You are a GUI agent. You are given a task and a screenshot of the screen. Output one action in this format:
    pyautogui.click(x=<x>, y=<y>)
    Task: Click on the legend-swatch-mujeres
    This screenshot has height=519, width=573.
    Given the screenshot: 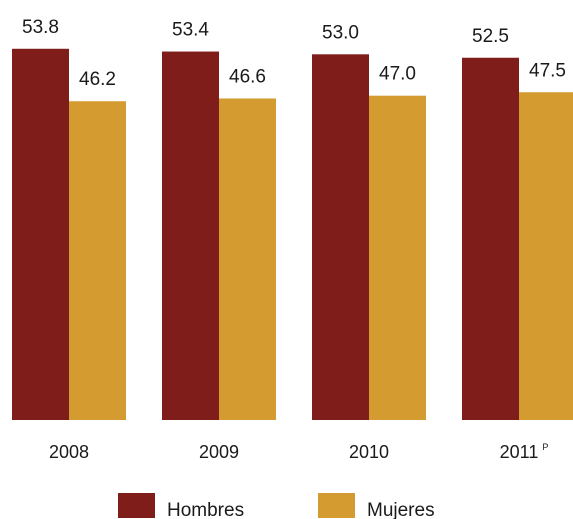 What is the action you would take?
    pyautogui.click(x=336, y=505)
    